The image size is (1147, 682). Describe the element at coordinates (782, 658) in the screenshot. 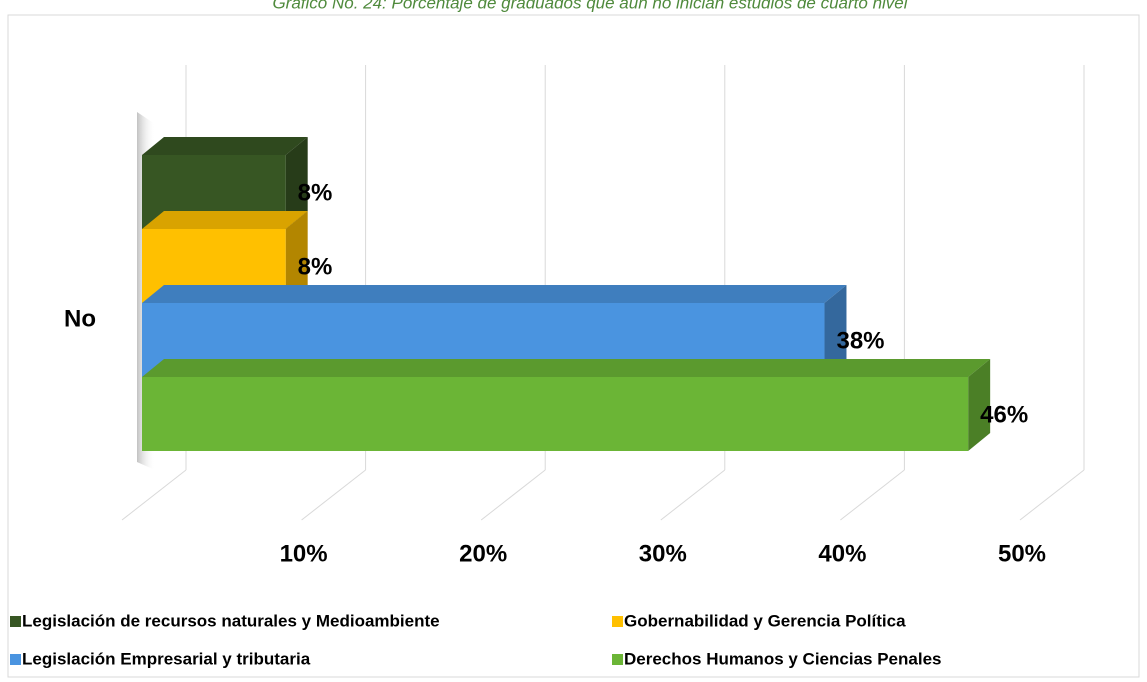

I see `legend-label: Derechos Humanos y Ciencias Penales` at that location.